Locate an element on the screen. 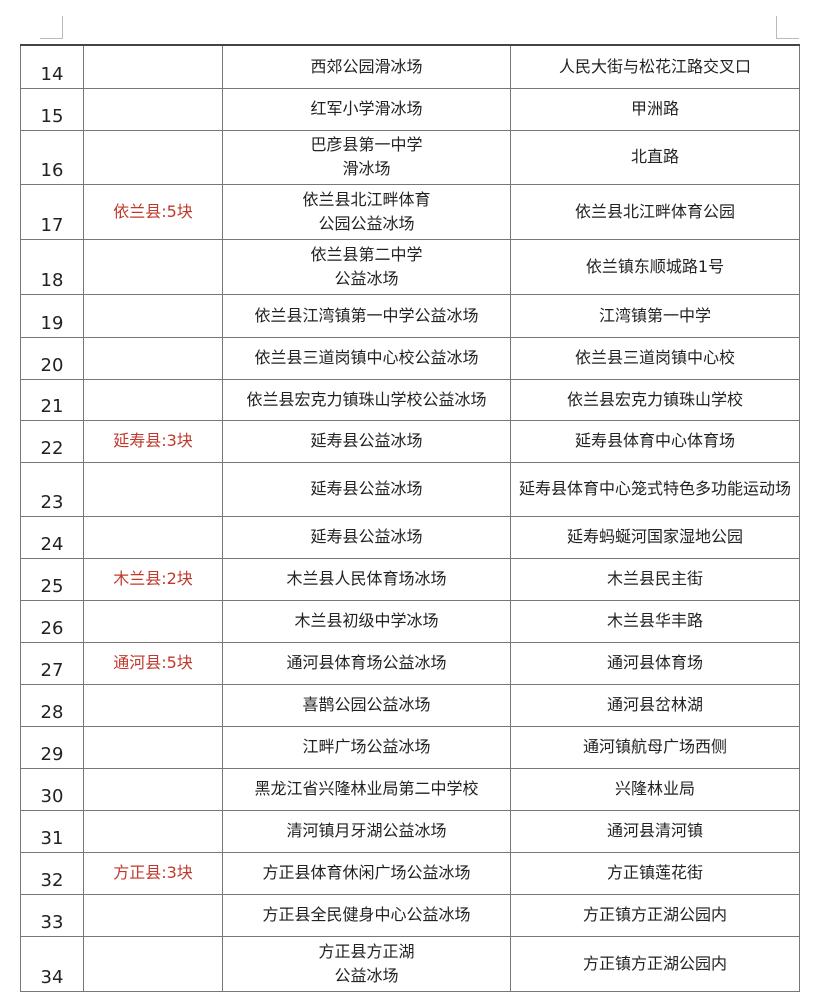 The height and width of the screenshot is (1003, 817). table-row: 14 西郊公园滑冰场 人民大街与松花江路交叉口 is located at coordinates (410, 66).